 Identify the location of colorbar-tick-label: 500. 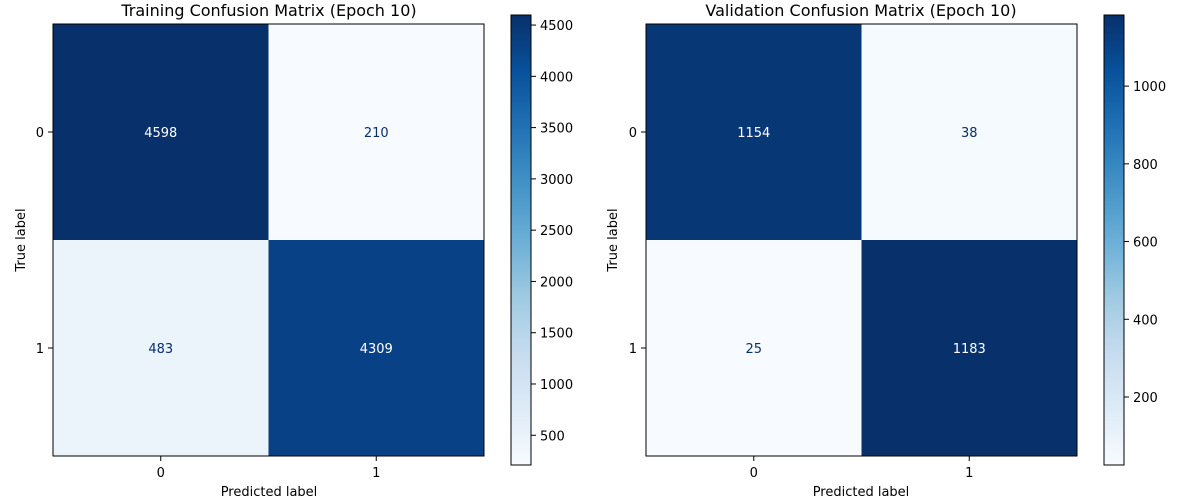
(552, 436).